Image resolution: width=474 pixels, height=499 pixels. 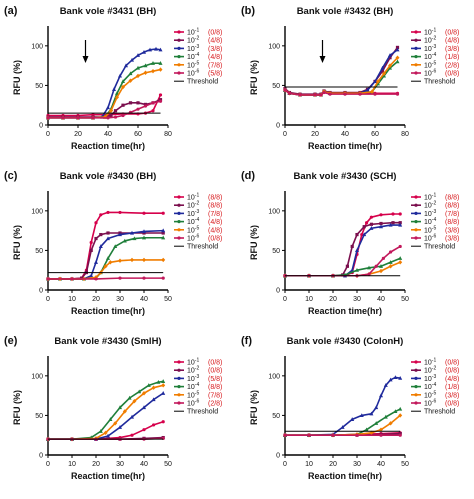 What do you see at coordinates (254, 407) in the screenshot?
I see `y-axis-label: RFU (%)` at bounding box center [254, 407].